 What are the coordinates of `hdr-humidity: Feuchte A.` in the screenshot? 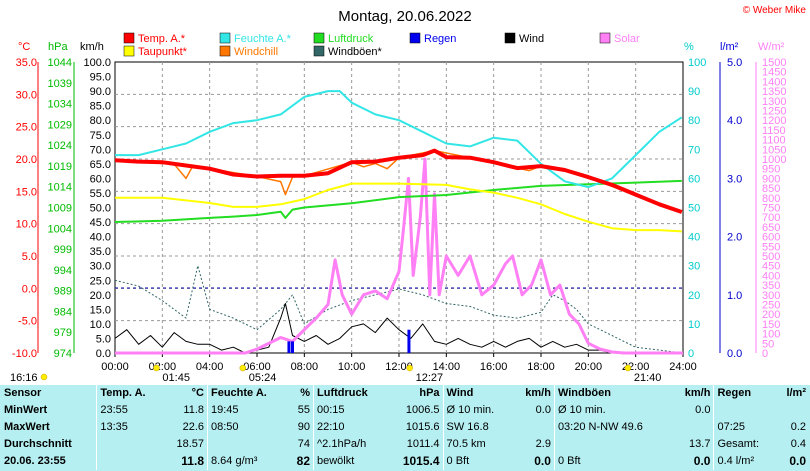 It's located at (247, 393).